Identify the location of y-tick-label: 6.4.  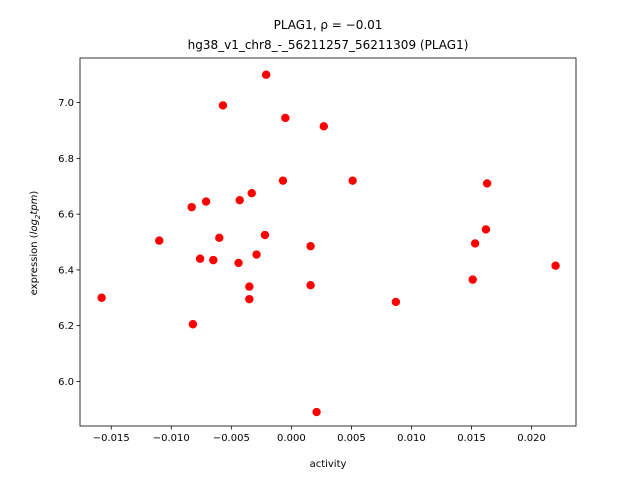
(66, 270).